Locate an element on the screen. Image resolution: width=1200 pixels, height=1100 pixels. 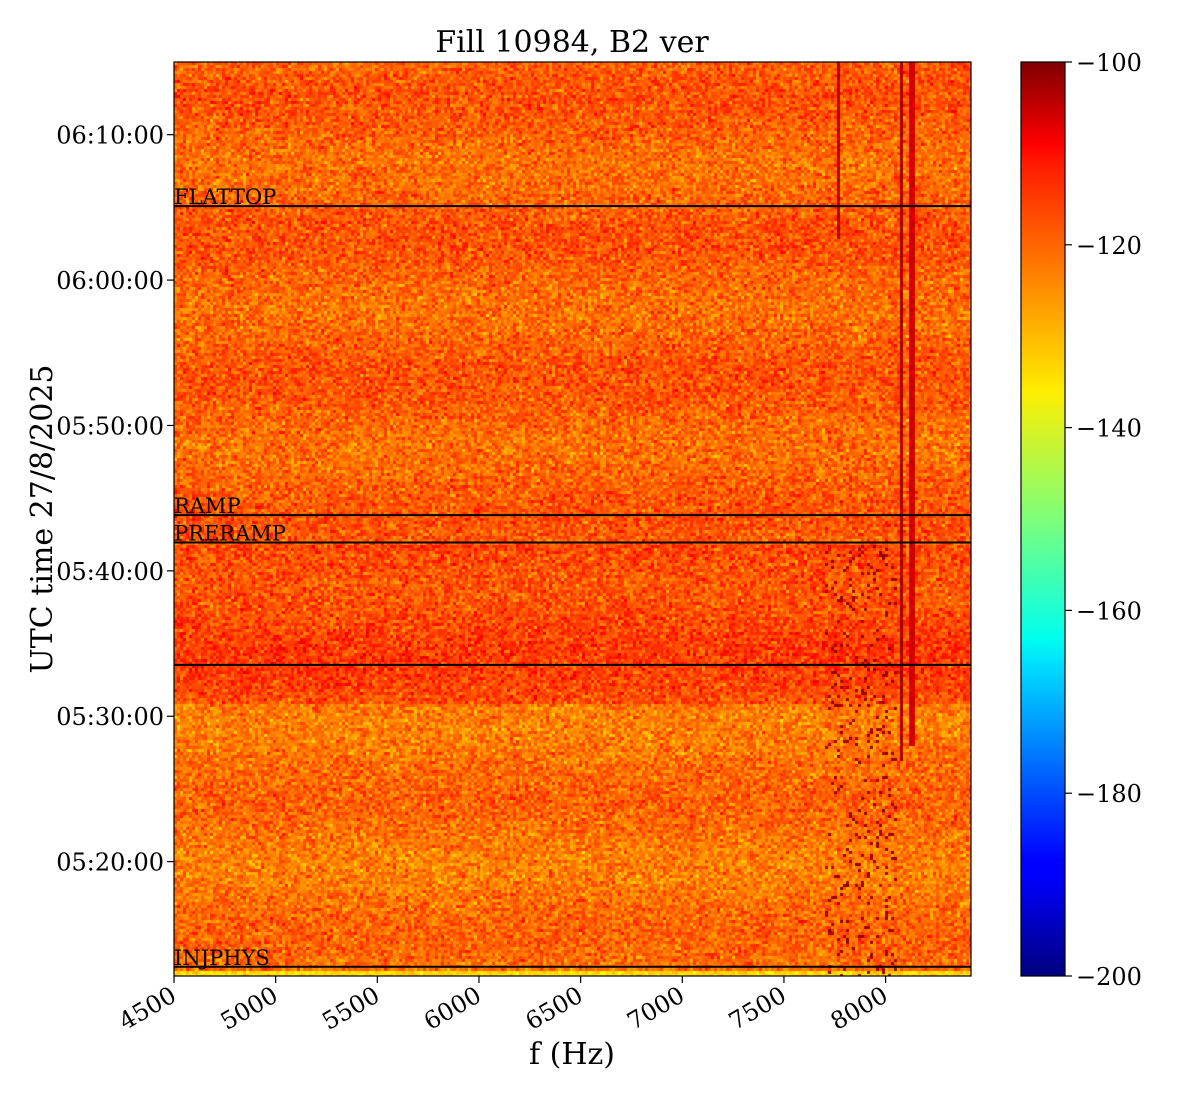
colorbar-tick-label: −140 is located at coordinates (1109, 429).